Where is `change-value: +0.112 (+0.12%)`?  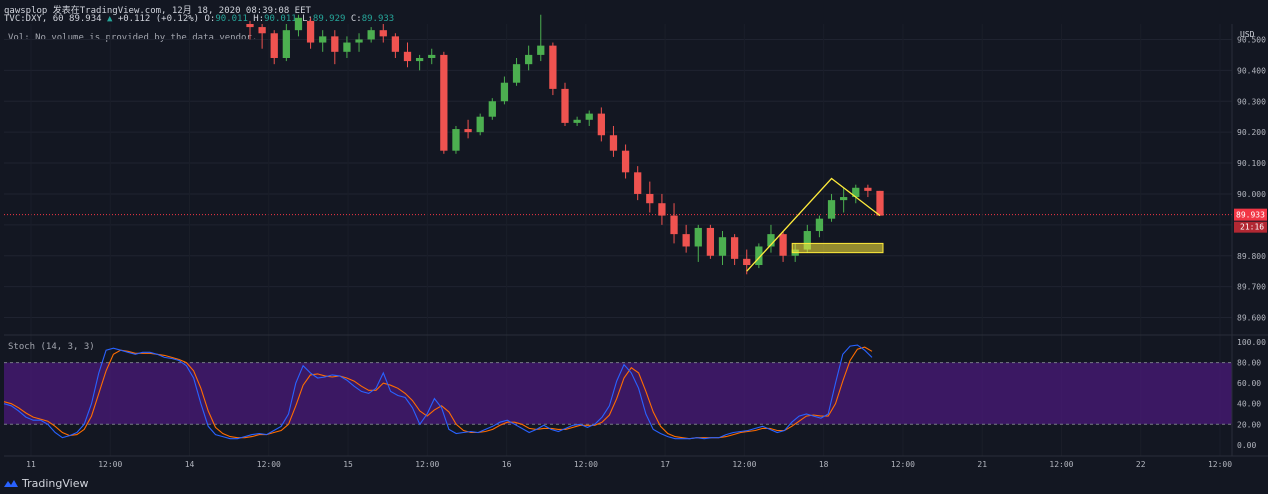
change-value: +0.112 (+0.12%) is located at coordinates (158, 19).